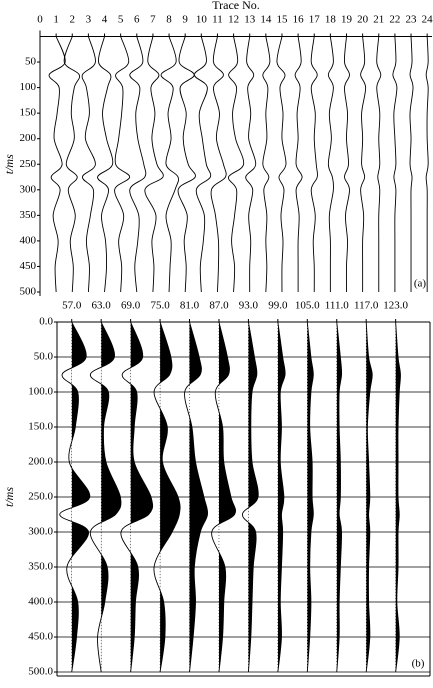 The height and width of the screenshot is (688, 433). What do you see at coordinates (28, 189) in the screenshot?
I see `y-tick-label: 300` at bounding box center [28, 189].